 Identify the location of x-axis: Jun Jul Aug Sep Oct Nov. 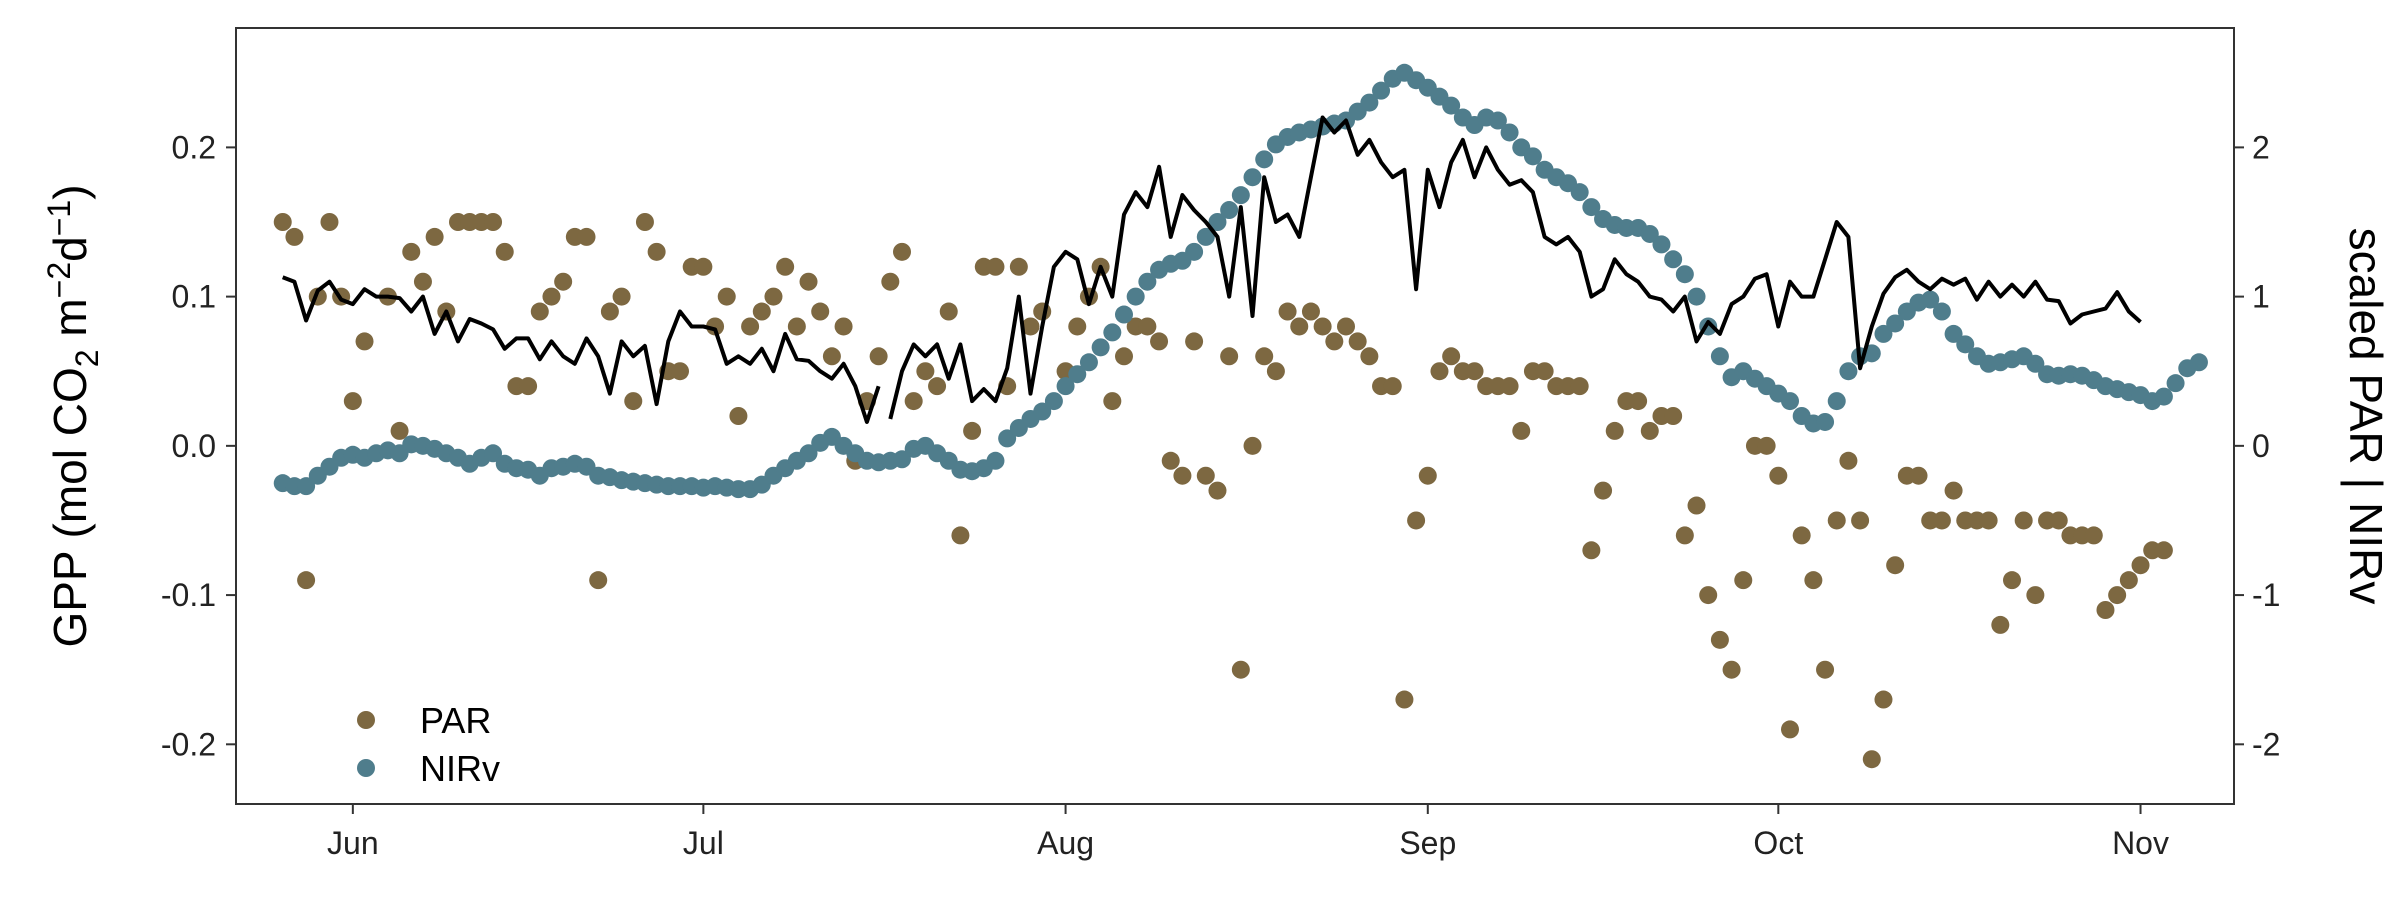
(1248, 832).